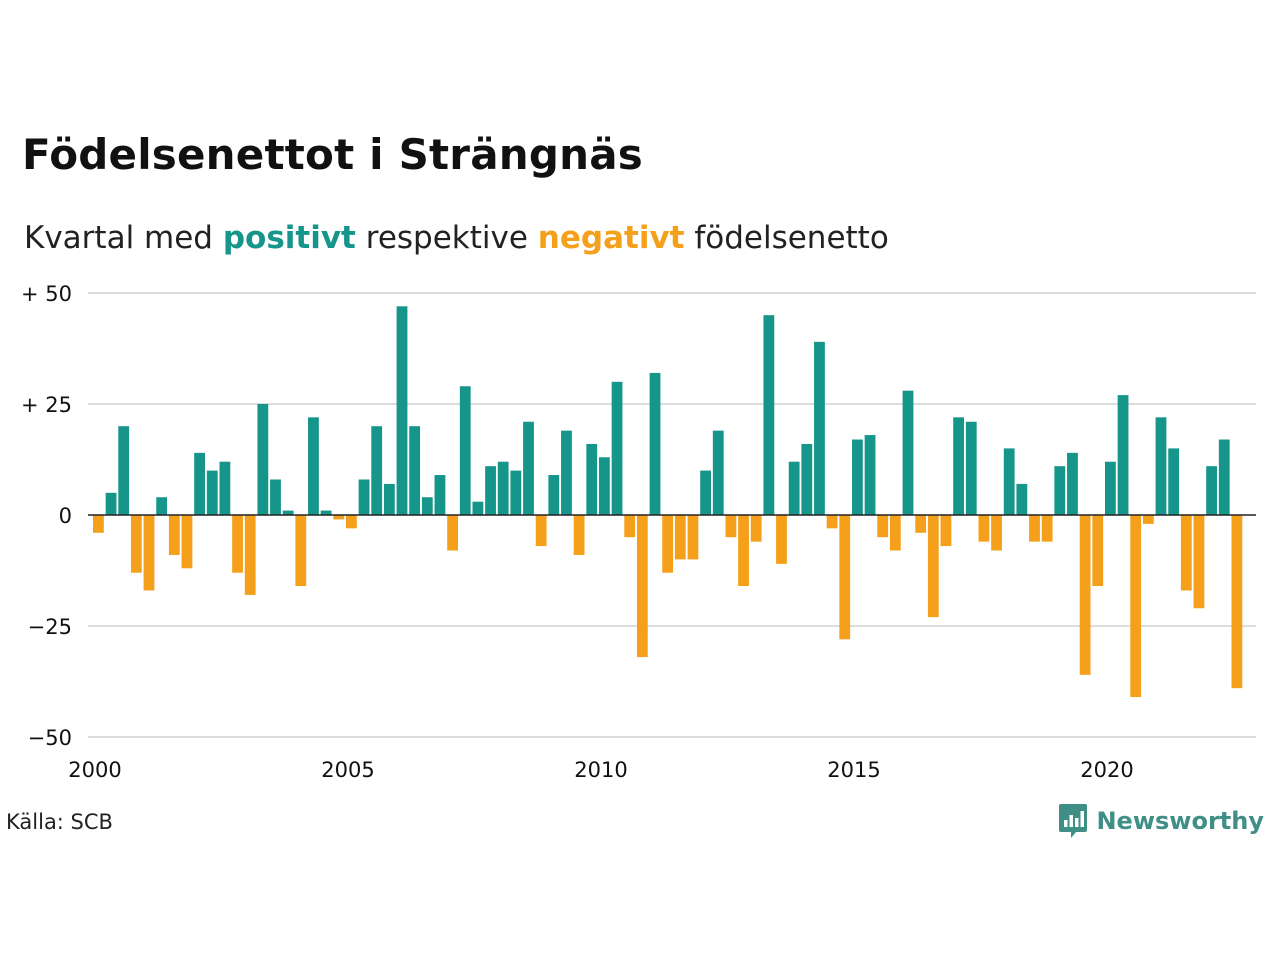 The image size is (1280, 960). I want to click on subtitle-suffix: födelsenetto, so click(791, 238).